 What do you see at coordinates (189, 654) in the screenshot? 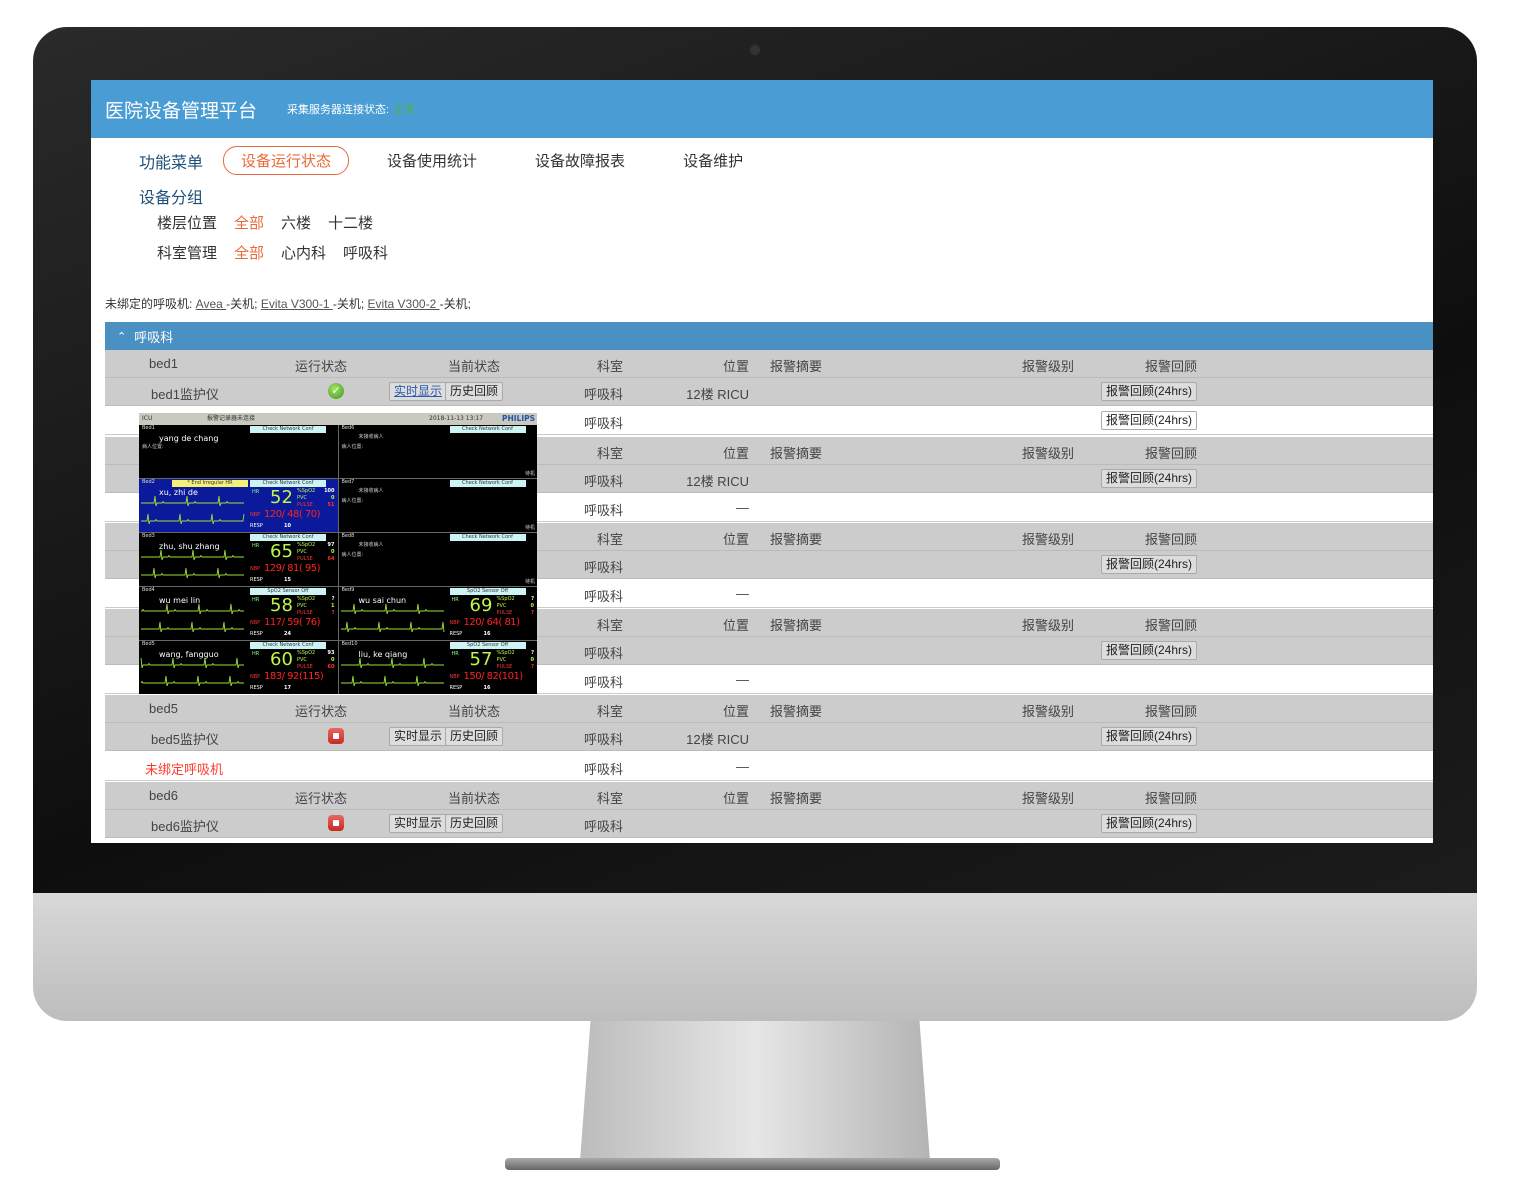
I see `patient-name: wang, fangguo` at bounding box center [189, 654].